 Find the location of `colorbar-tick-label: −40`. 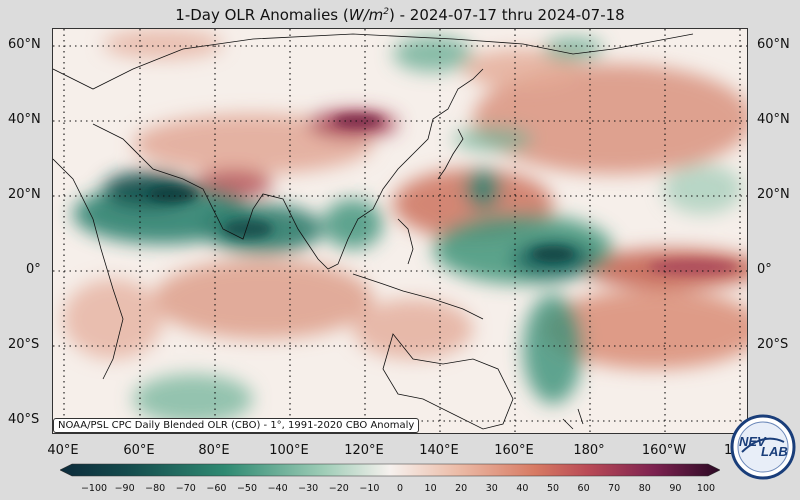

colorbar-tick-label: −40 is located at coordinates (277, 488).